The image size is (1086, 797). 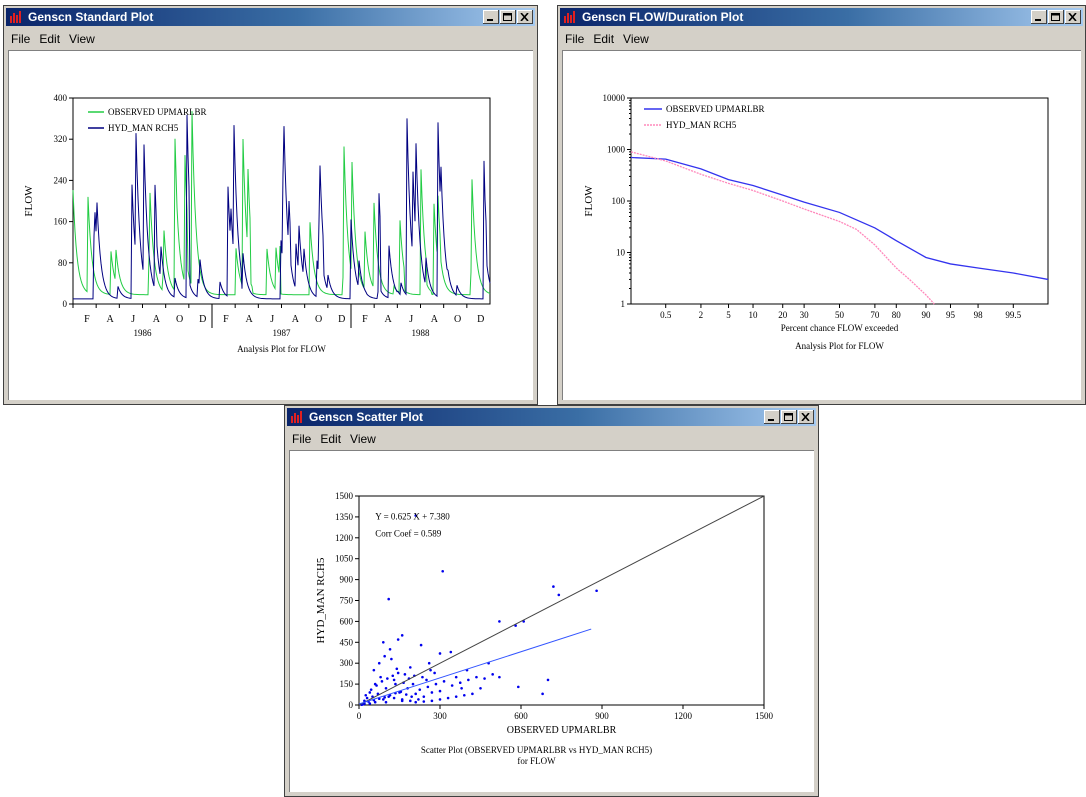 What do you see at coordinates (616, 150) in the screenshot?
I see `y-tick-label: 1000` at bounding box center [616, 150].